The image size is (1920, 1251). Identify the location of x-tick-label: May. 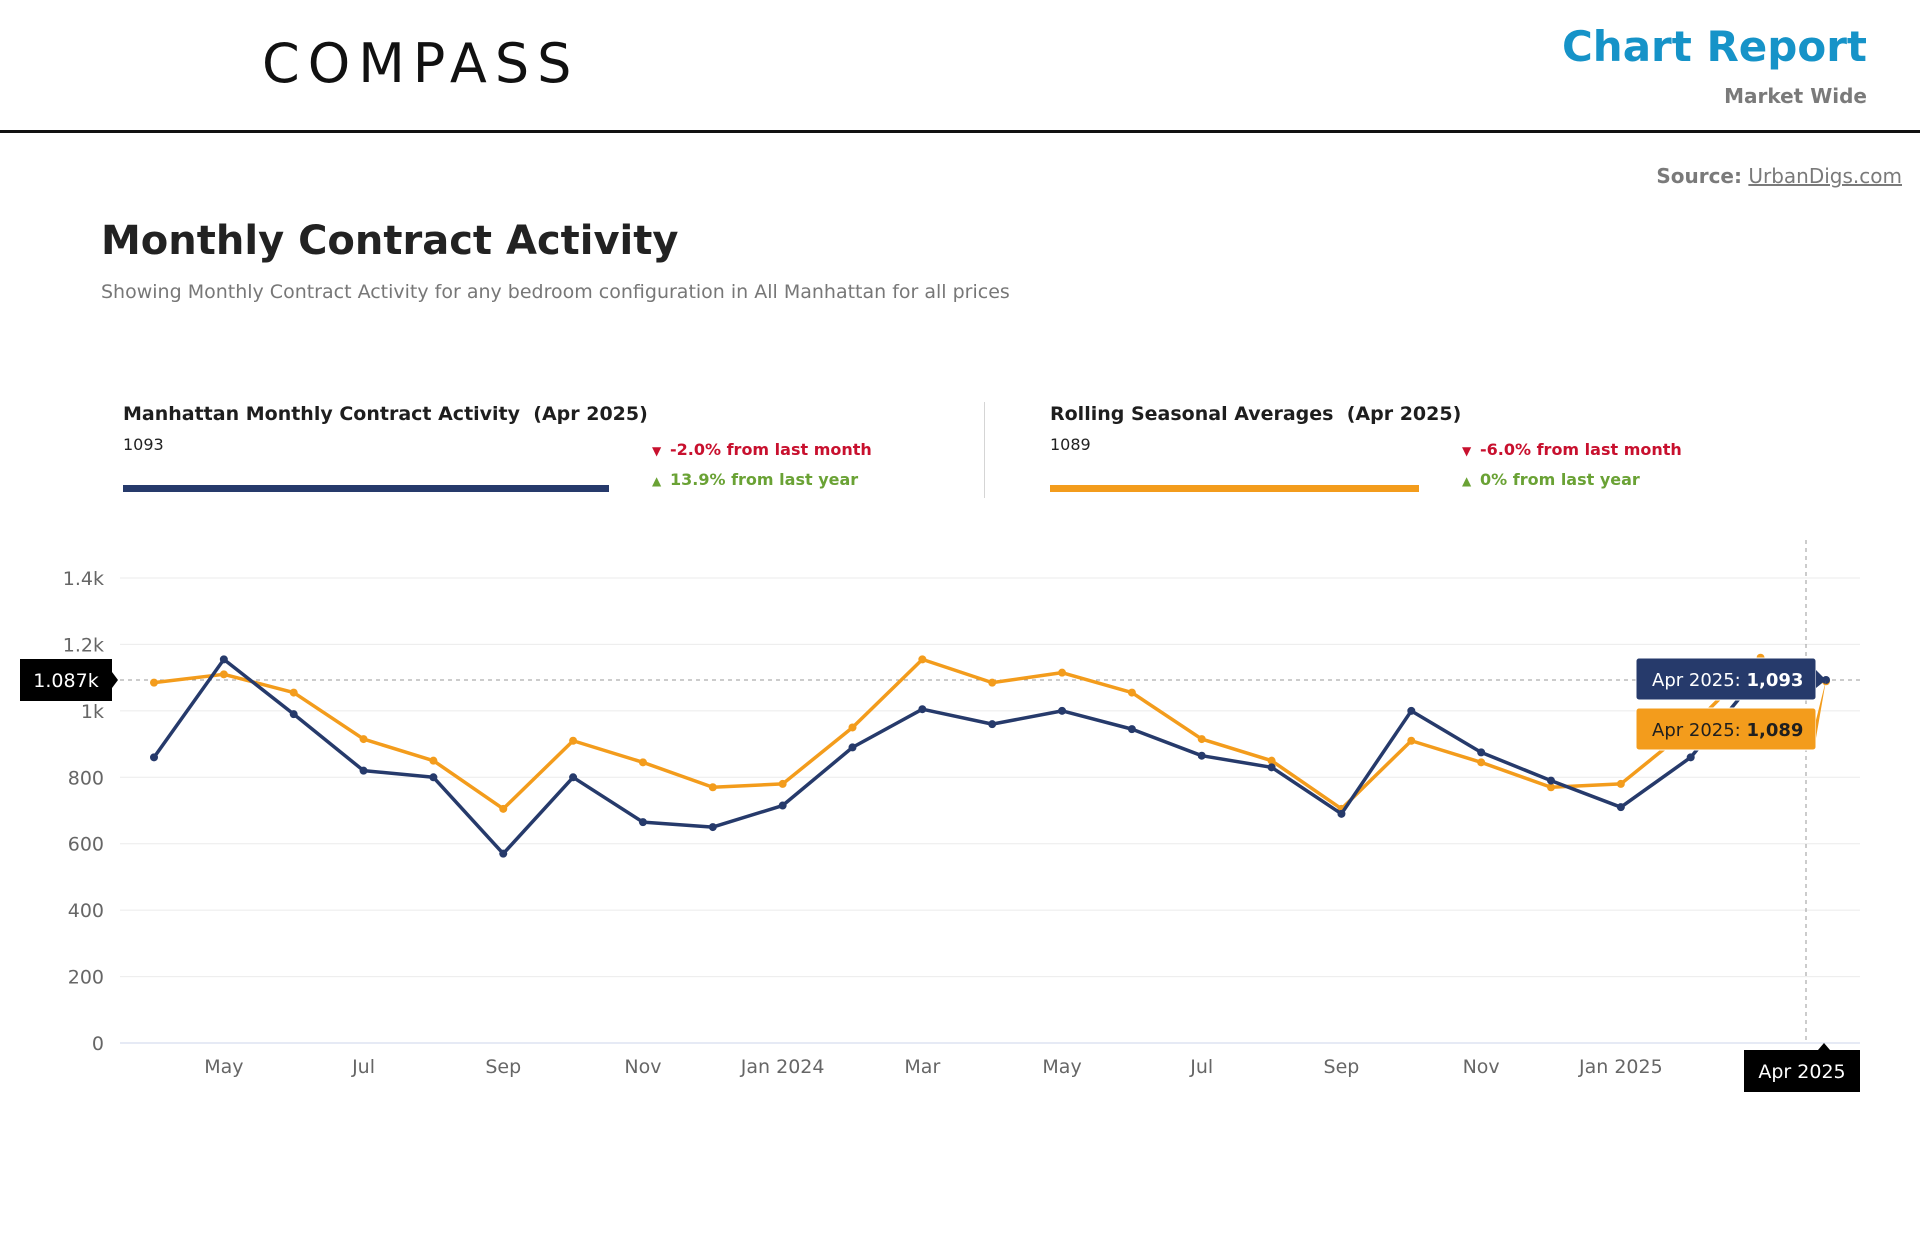
(223, 1067).